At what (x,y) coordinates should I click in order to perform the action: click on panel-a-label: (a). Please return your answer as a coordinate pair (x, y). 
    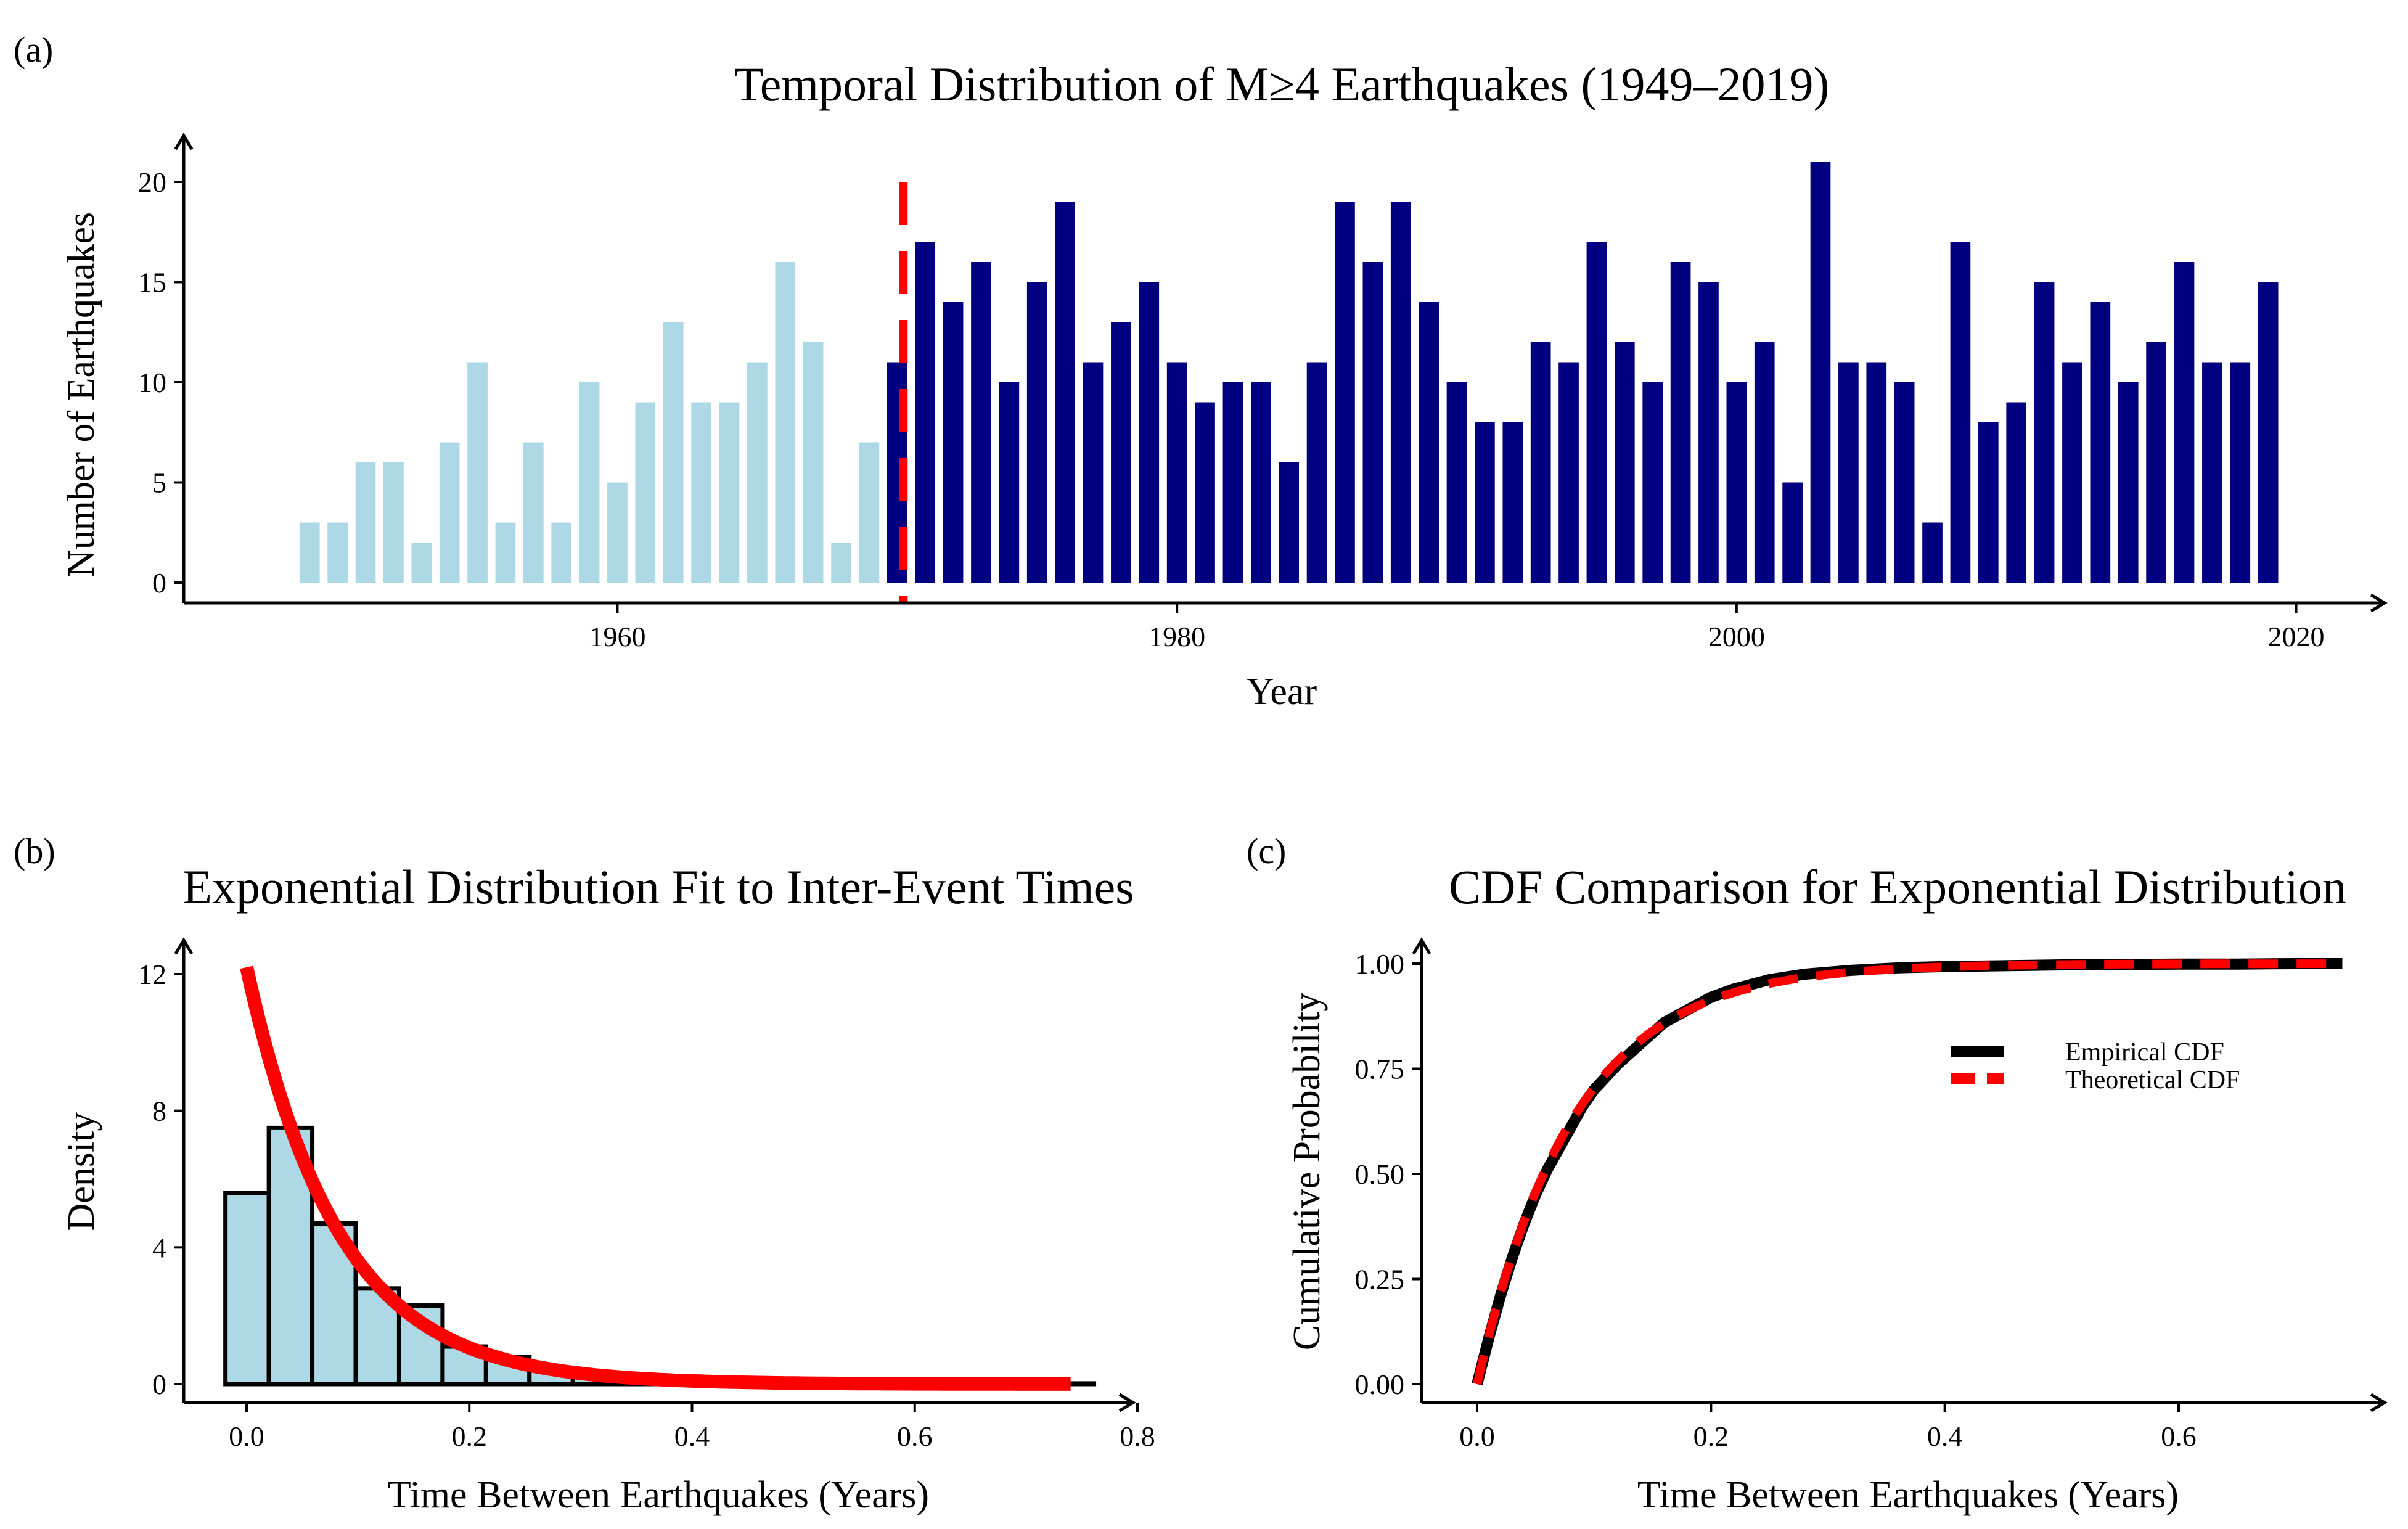
    Looking at the image, I should click on (33, 50).